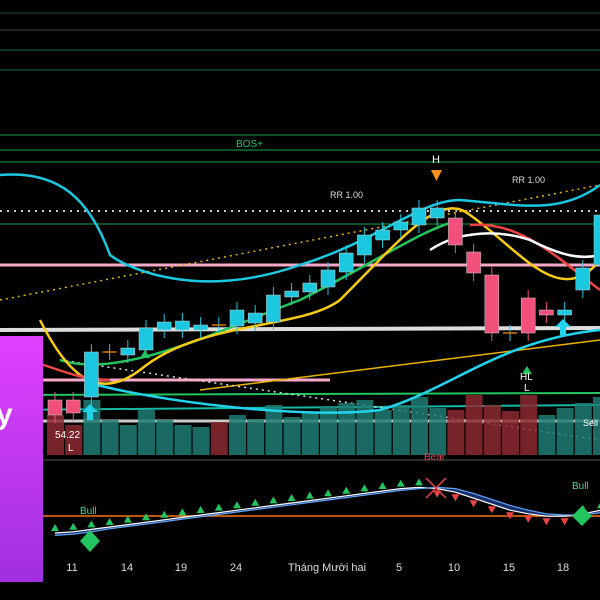 This screenshot has width=600, height=600. Describe the element at coordinates (249, 144) in the screenshot. I see `bos-label: BOS+` at that location.